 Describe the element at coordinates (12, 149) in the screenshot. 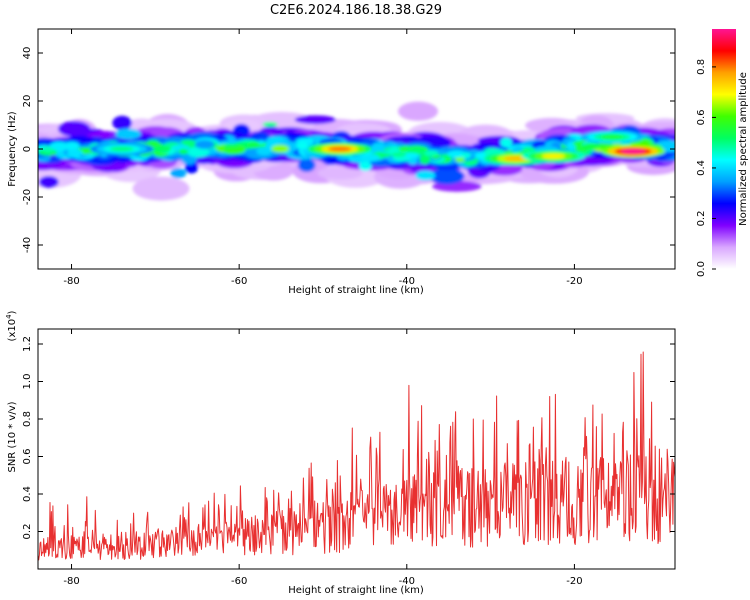

I see `y-axis-label: Frequency (Hz)` at that location.